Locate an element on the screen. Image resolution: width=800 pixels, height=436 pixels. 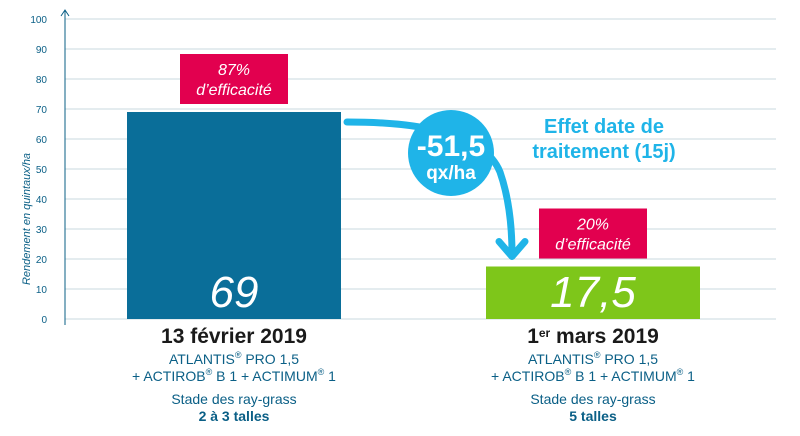
efficacy-percent: 20% is located at coordinates (592, 225).